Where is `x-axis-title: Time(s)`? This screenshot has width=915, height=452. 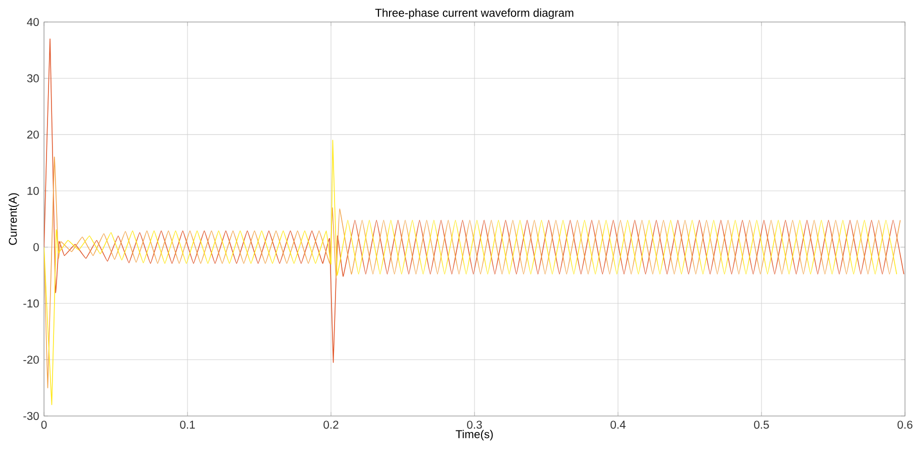
x-axis-title: Time(s) is located at coordinates (474, 435).